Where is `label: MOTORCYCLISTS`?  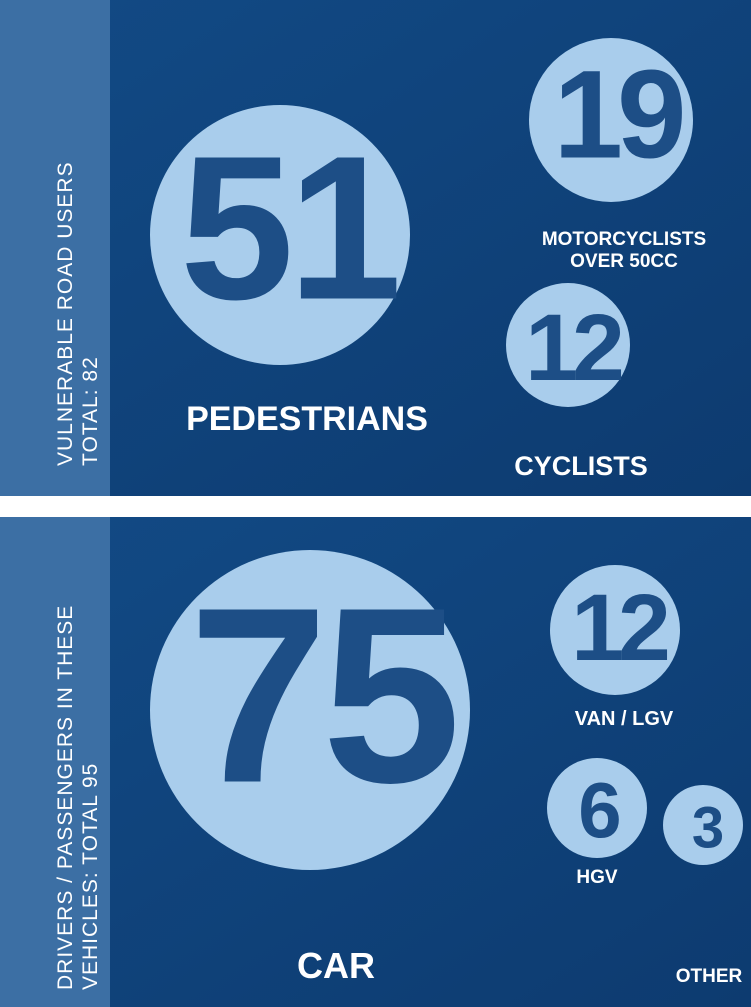
label: MOTORCYCLISTS is located at coordinates (624, 239).